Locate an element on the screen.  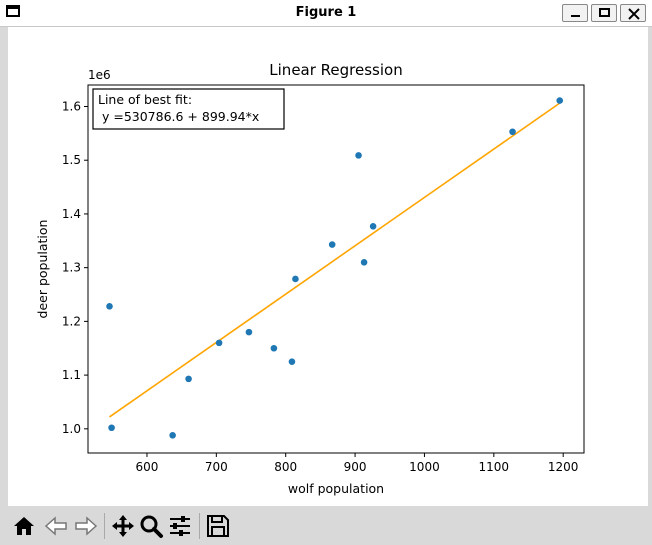
forward-button is located at coordinates (86, 526).